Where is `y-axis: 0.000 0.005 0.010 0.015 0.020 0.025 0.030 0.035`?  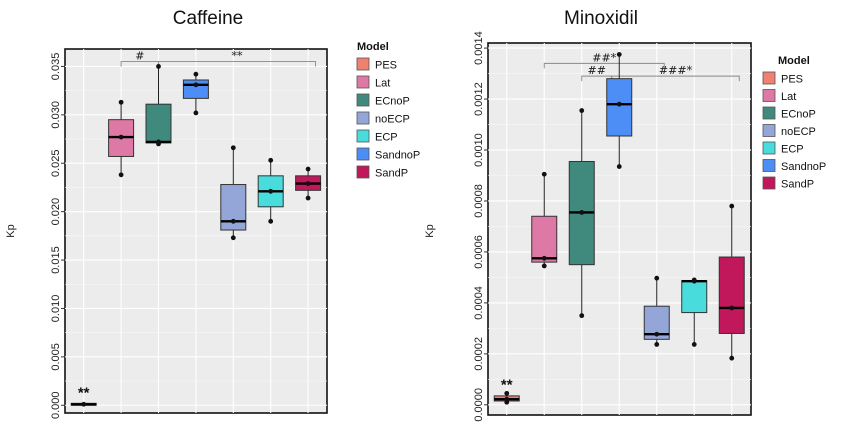
y-axis: 0.000 0.005 0.010 0.015 0.020 0.025 0.030 0.035 is located at coordinates (57, 236).